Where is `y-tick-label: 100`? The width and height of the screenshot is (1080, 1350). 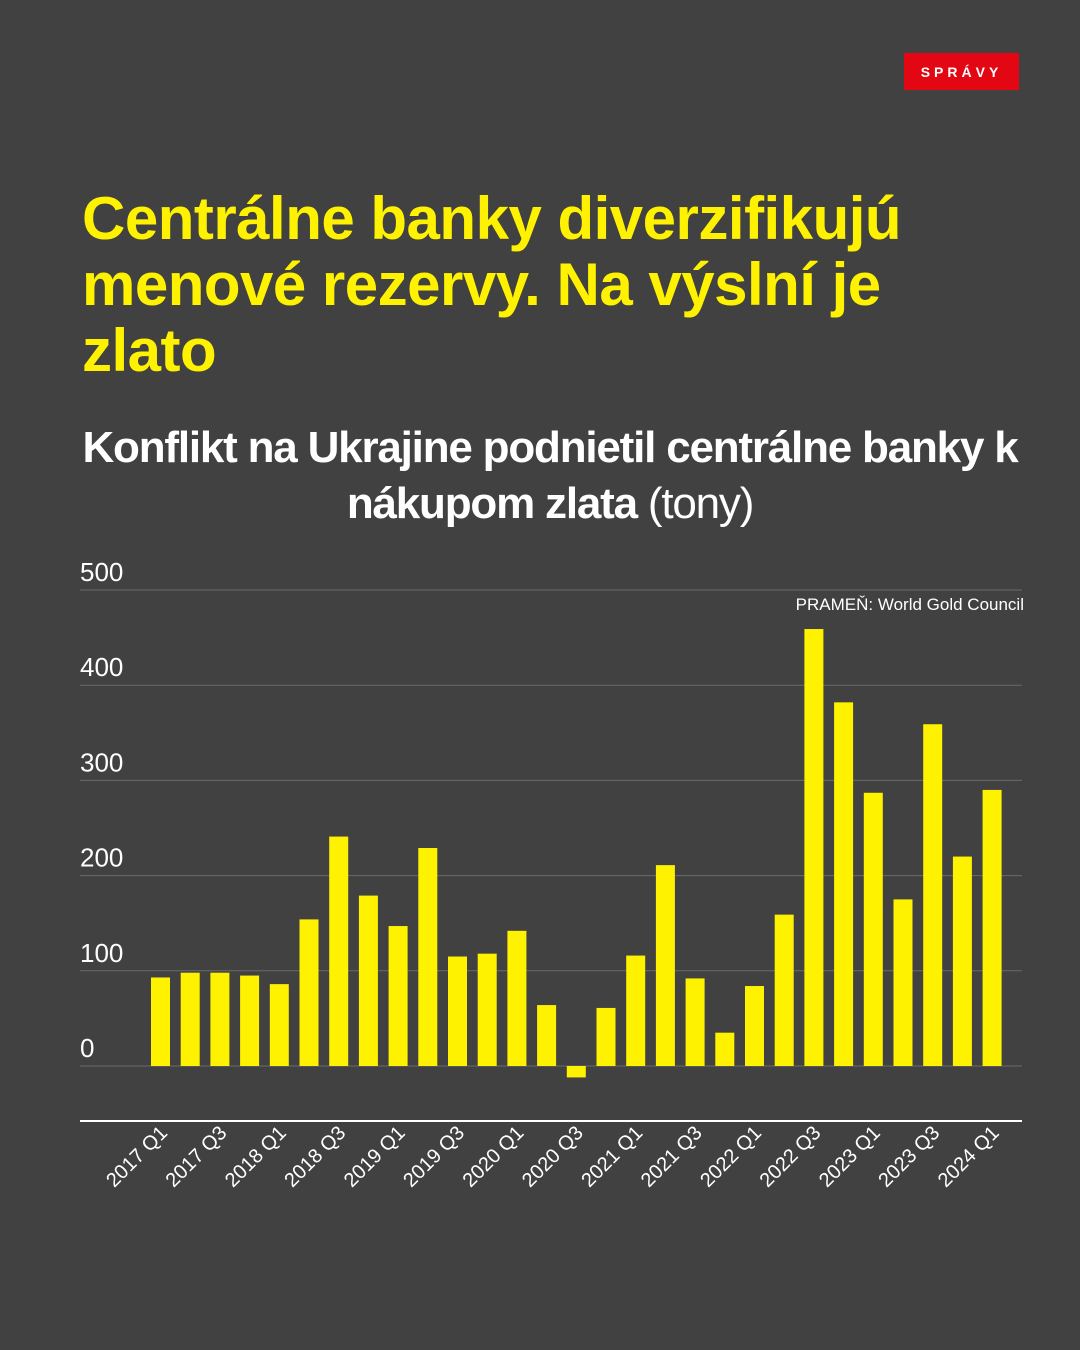 y-tick-label: 100 is located at coordinates (101, 953).